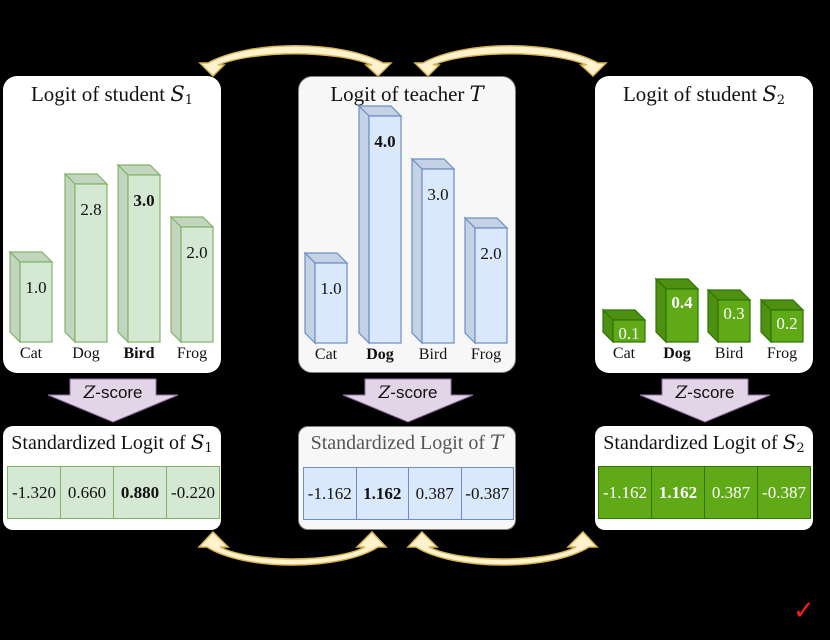 The height and width of the screenshot is (640, 830). What do you see at coordinates (91, 209) in the screenshot?
I see `bar-value: 2.8` at bounding box center [91, 209].